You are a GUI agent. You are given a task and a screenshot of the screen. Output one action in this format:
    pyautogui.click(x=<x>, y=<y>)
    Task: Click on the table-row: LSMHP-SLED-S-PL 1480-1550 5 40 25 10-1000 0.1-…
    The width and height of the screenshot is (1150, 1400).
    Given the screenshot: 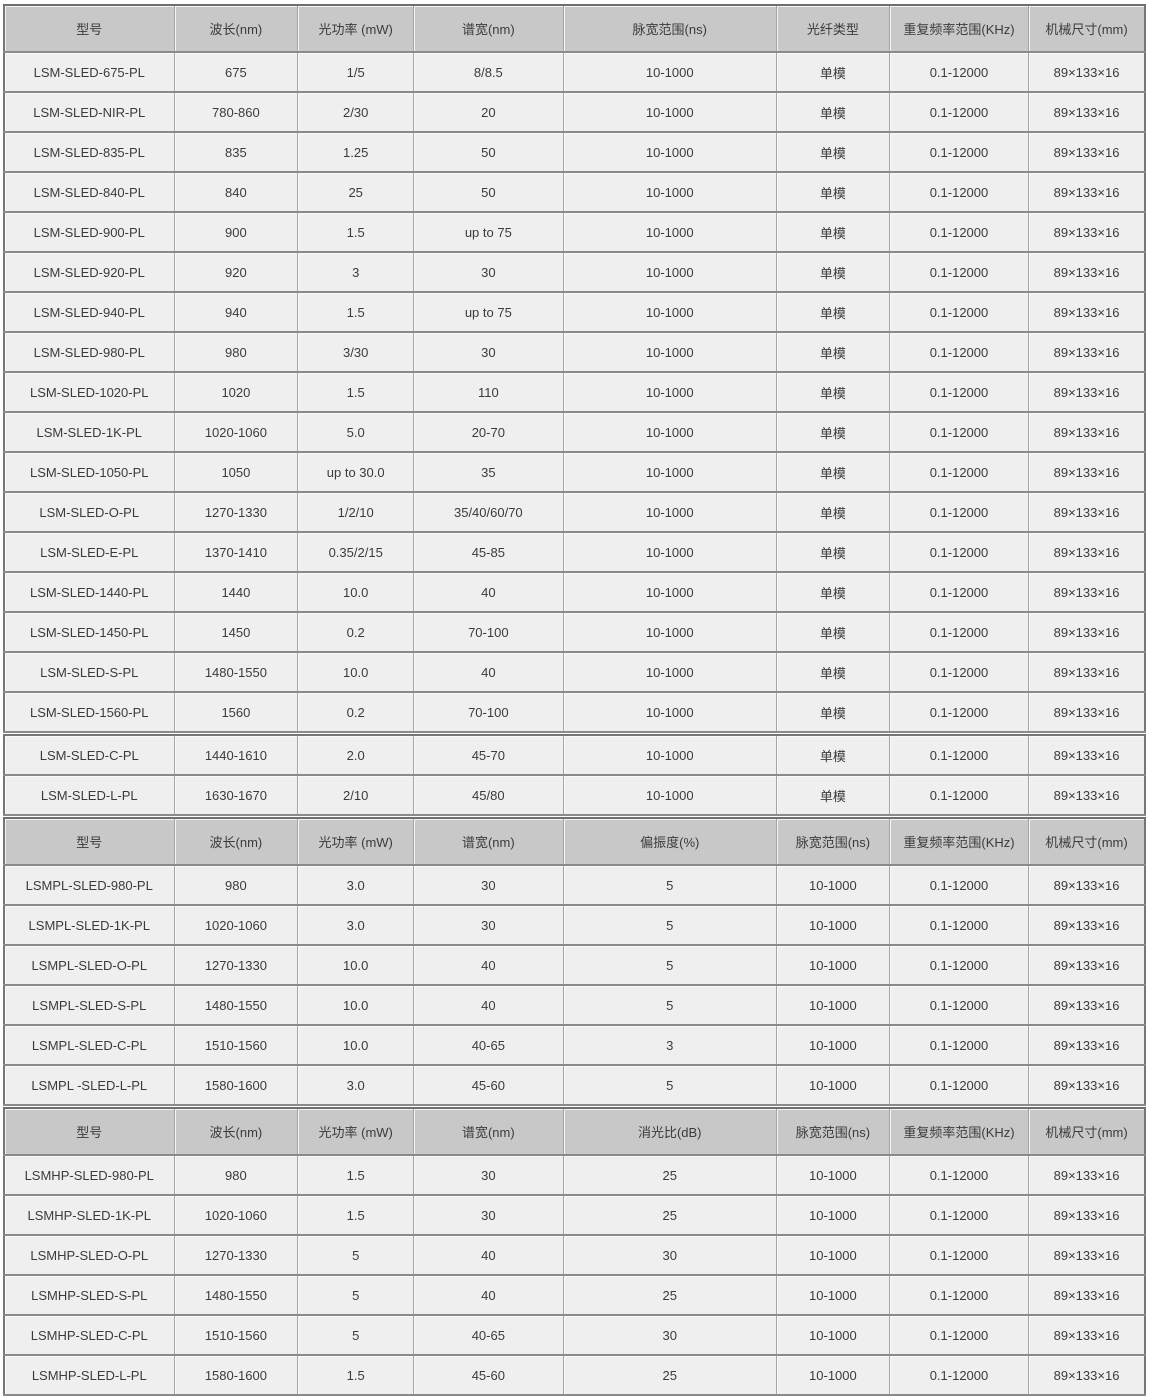 What is the action you would take?
    pyautogui.click(x=574, y=1295)
    